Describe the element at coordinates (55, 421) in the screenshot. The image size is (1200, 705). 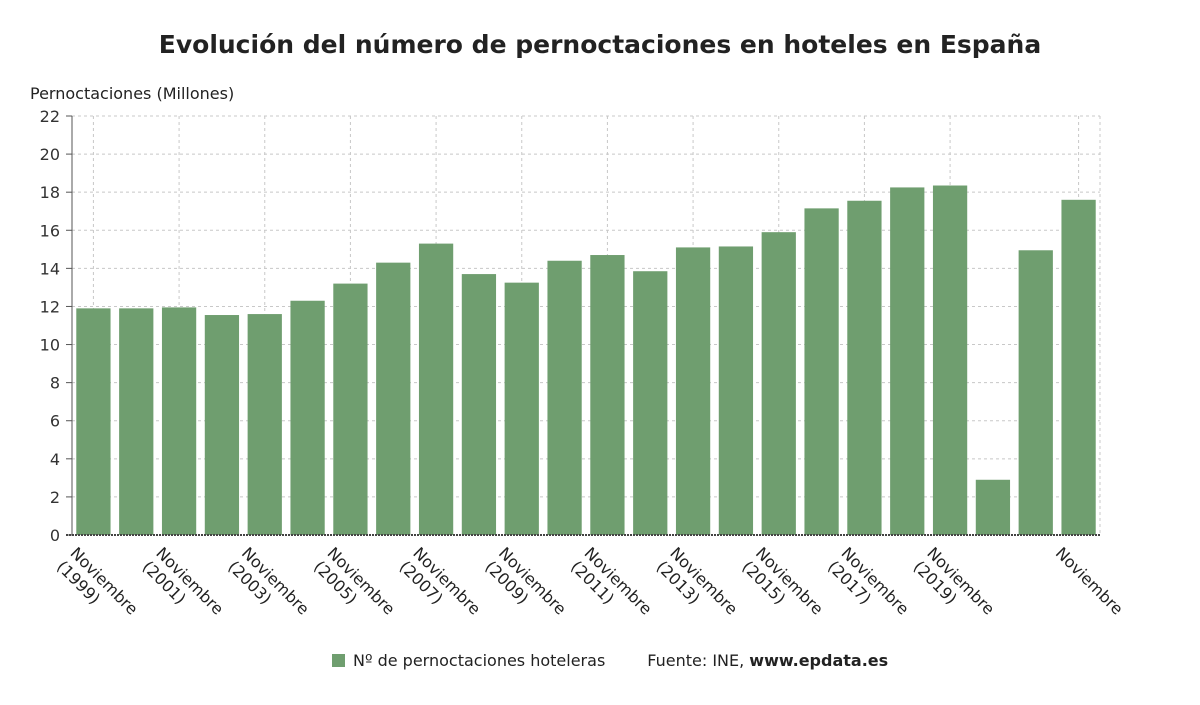
I see `y-tick-label: 6` at that location.